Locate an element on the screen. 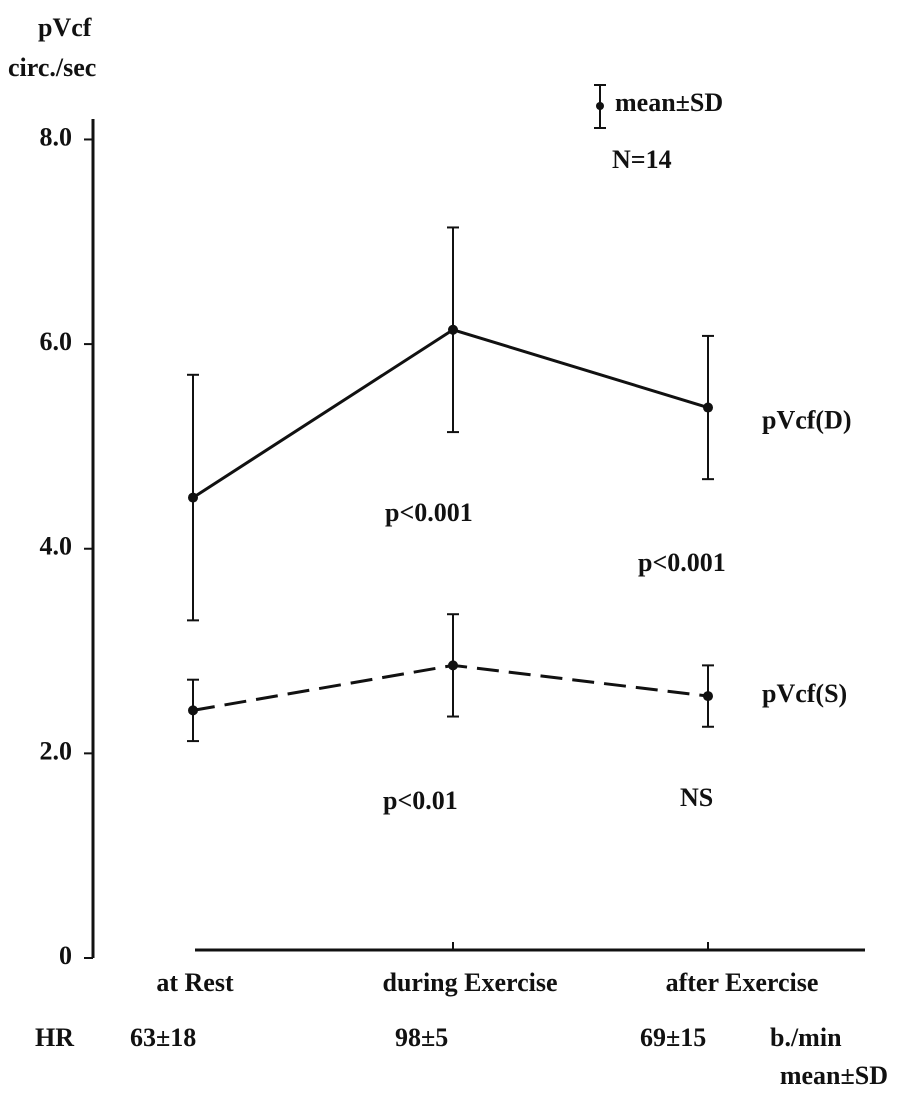  hr-value: 98±5 is located at coordinates (421, 1037).